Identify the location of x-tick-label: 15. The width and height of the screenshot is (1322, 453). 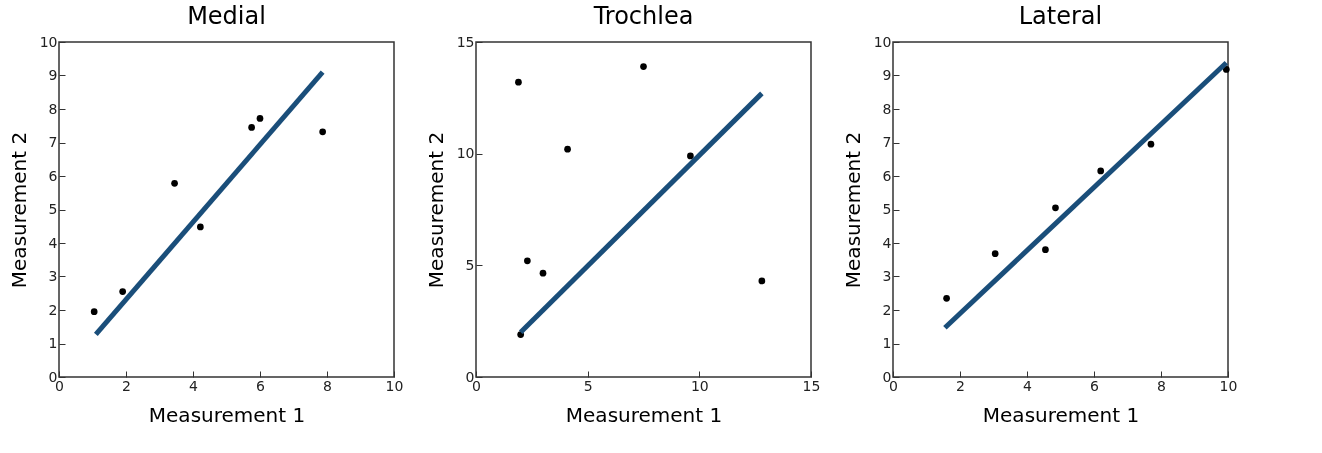
(811, 385).